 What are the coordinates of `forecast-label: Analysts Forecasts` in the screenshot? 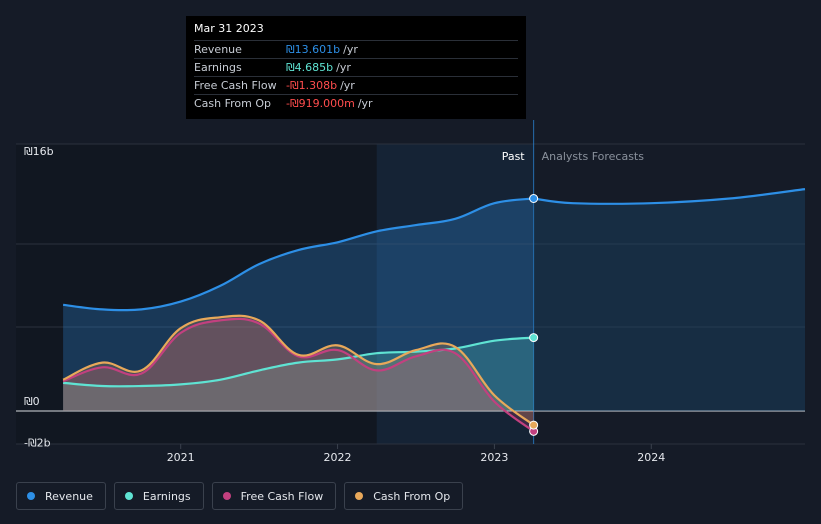 It's located at (593, 156).